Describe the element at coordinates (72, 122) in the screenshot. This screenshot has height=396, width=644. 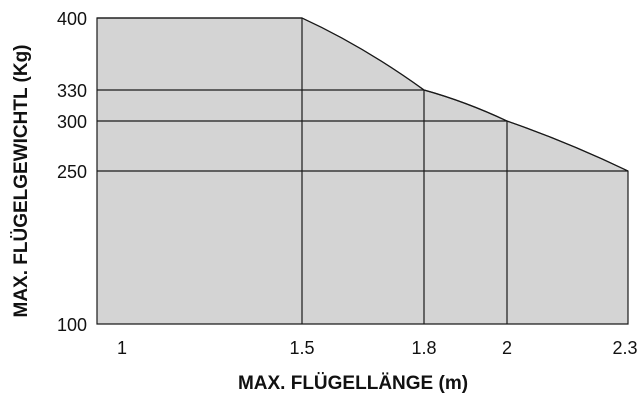
I see `y-tick-label: 300` at that location.